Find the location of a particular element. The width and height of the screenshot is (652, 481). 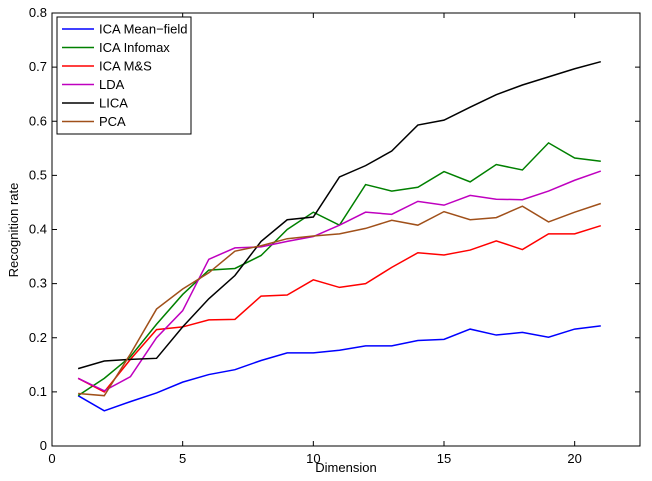

legend-label: LICA is located at coordinates (113, 103).